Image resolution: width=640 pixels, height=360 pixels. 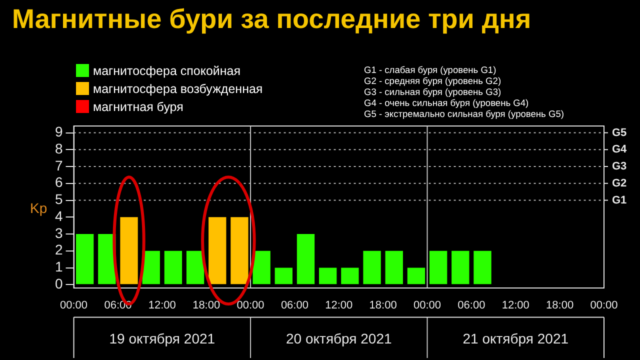 I want to click on text: G3 - сильная буря (уровень G3), so click(x=433, y=92).